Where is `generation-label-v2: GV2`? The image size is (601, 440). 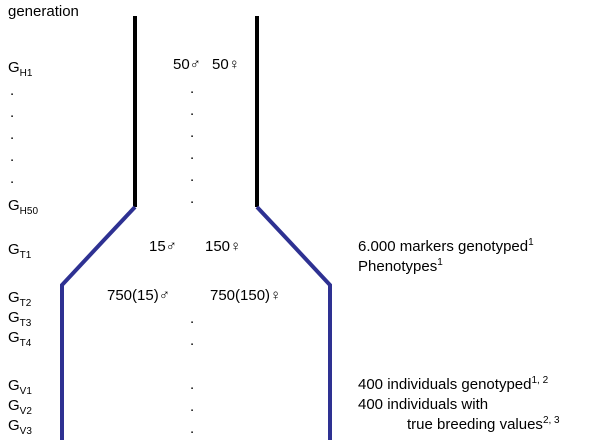 generation-label-v2: GV2 is located at coordinates (20, 407).